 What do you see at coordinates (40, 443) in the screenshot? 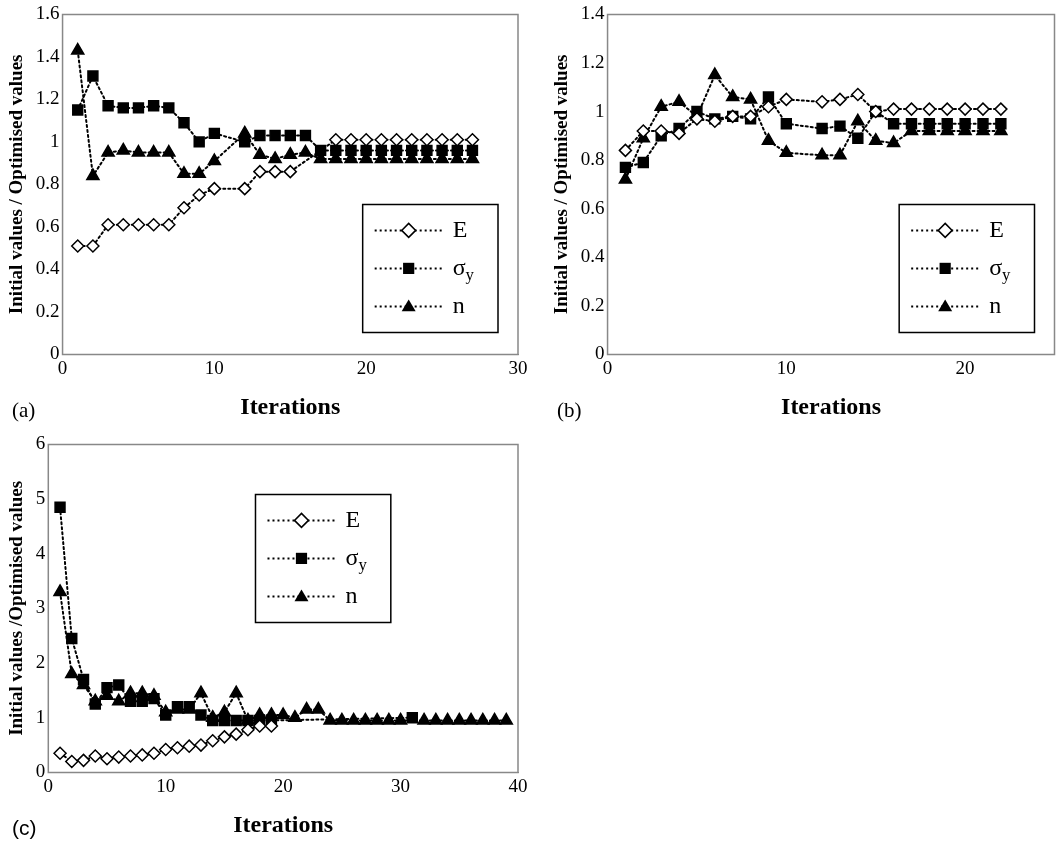
I see `y-tick-label: 6` at bounding box center [40, 443].